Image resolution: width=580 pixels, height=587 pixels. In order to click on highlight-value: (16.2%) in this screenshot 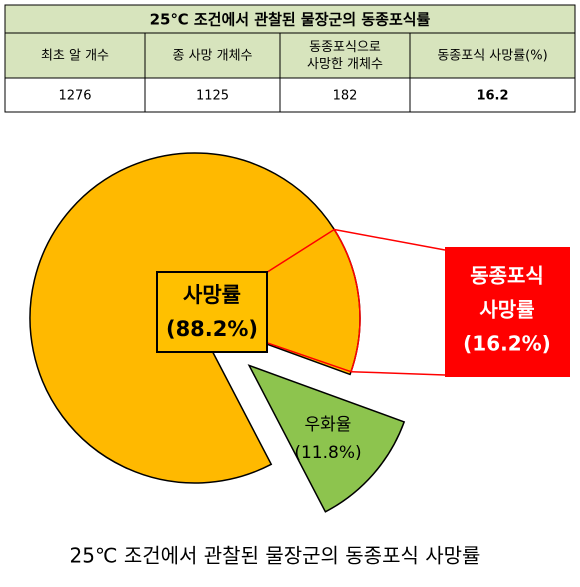, I will do `click(507, 344)`.